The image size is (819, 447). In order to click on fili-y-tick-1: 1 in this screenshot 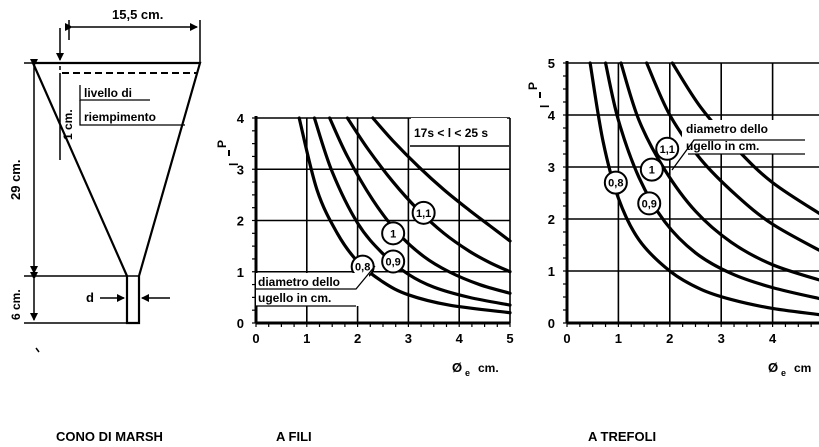, I will do `click(240, 272)`.